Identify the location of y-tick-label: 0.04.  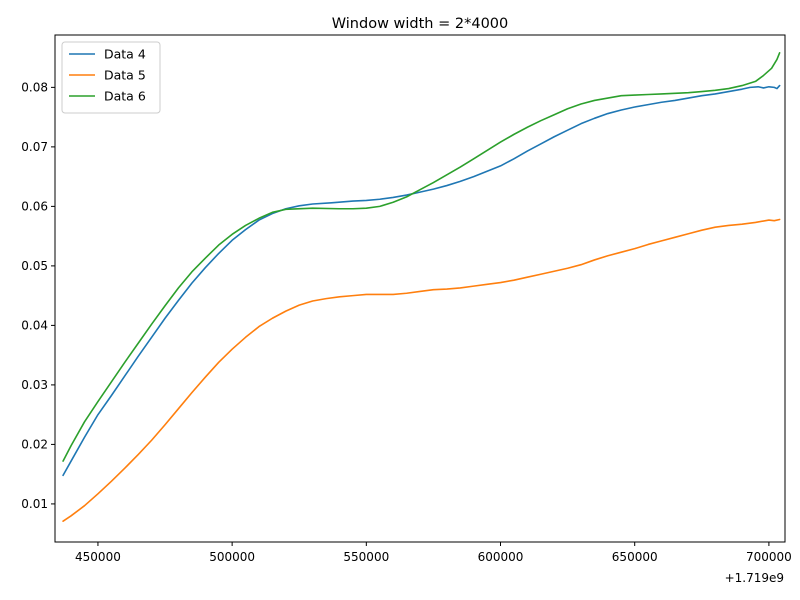
(34, 325).